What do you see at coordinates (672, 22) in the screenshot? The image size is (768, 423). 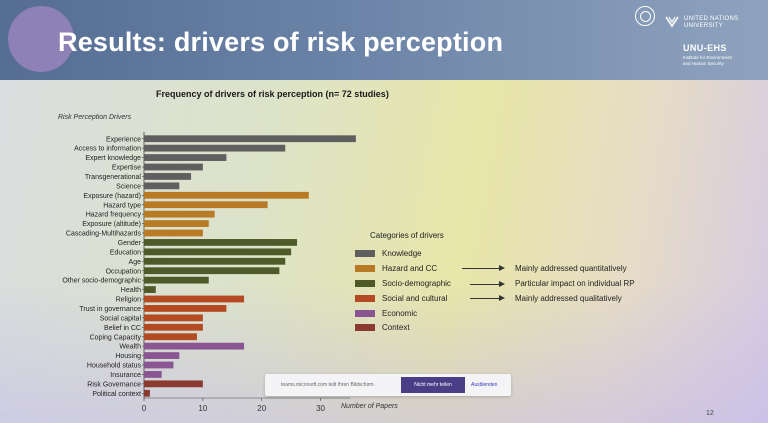 I see `unu-logo-icon` at bounding box center [672, 22].